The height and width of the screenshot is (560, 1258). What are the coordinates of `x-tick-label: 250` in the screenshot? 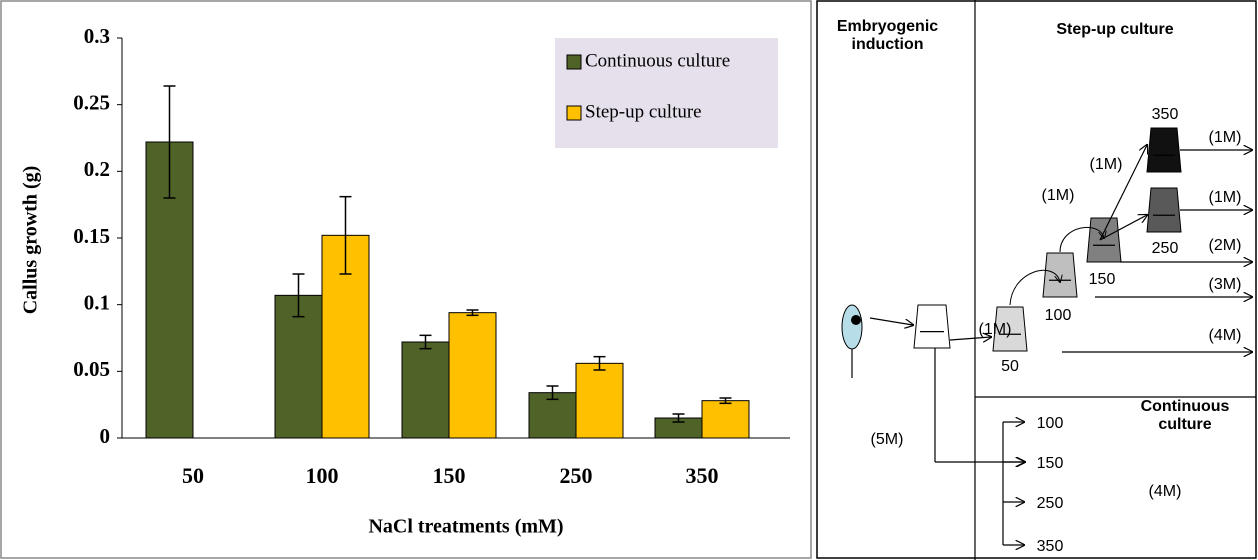 It's located at (576, 475).